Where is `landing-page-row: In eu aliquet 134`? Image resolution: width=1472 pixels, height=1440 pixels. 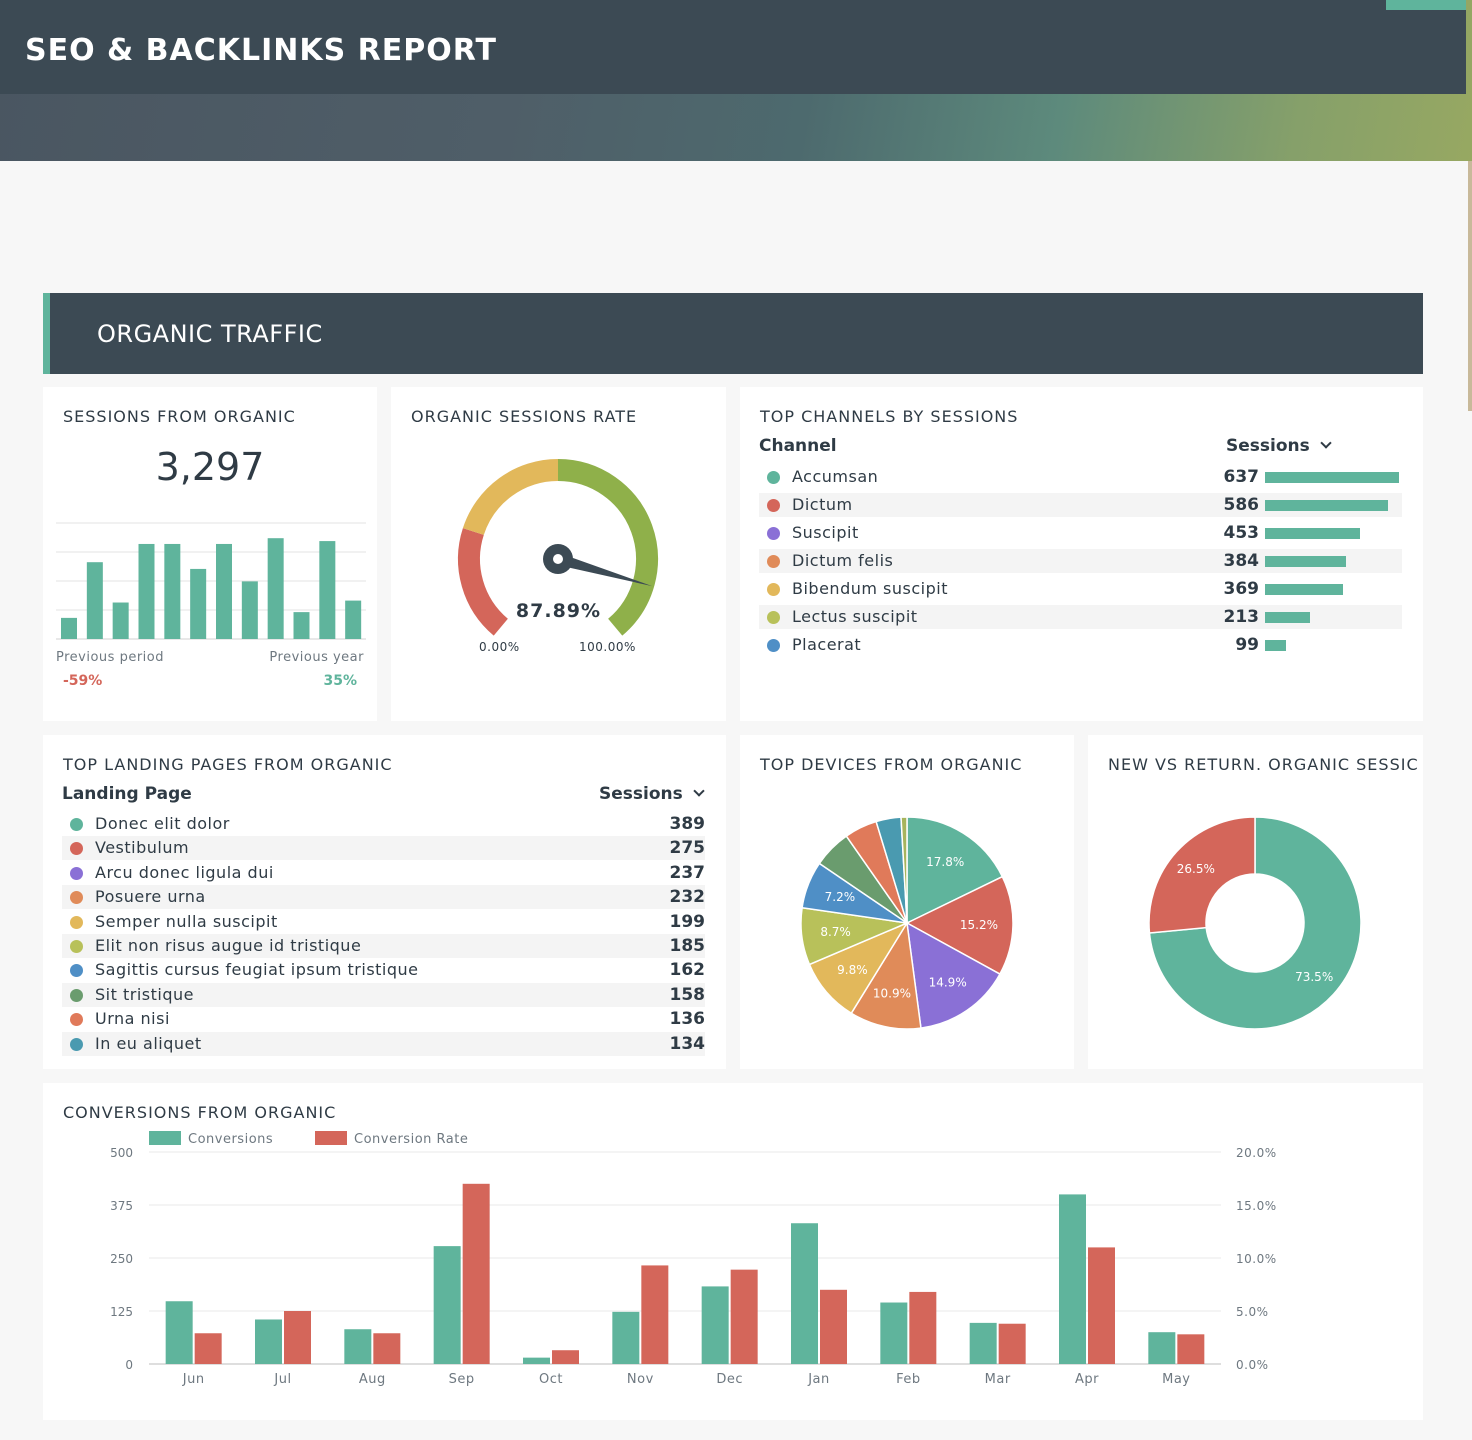
landing-page-row: In eu aliquet 134 is located at coordinates (383, 1043).